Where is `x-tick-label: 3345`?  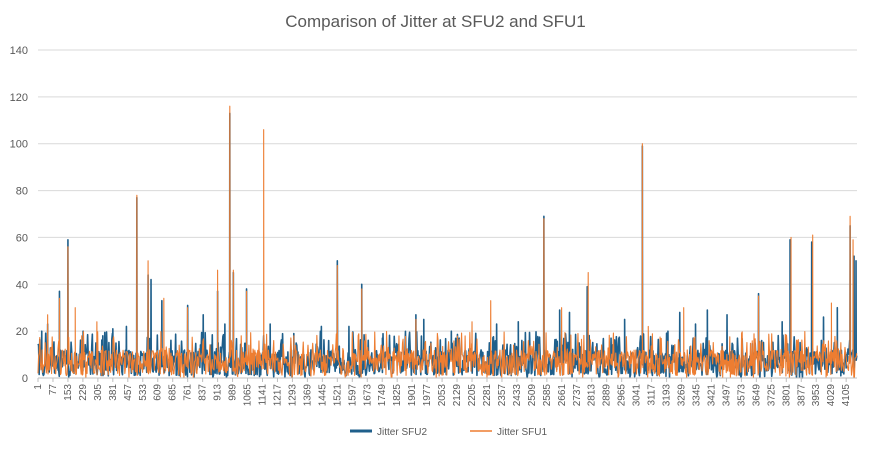
x-tick-label: 3345 is located at coordinates (697, 395).